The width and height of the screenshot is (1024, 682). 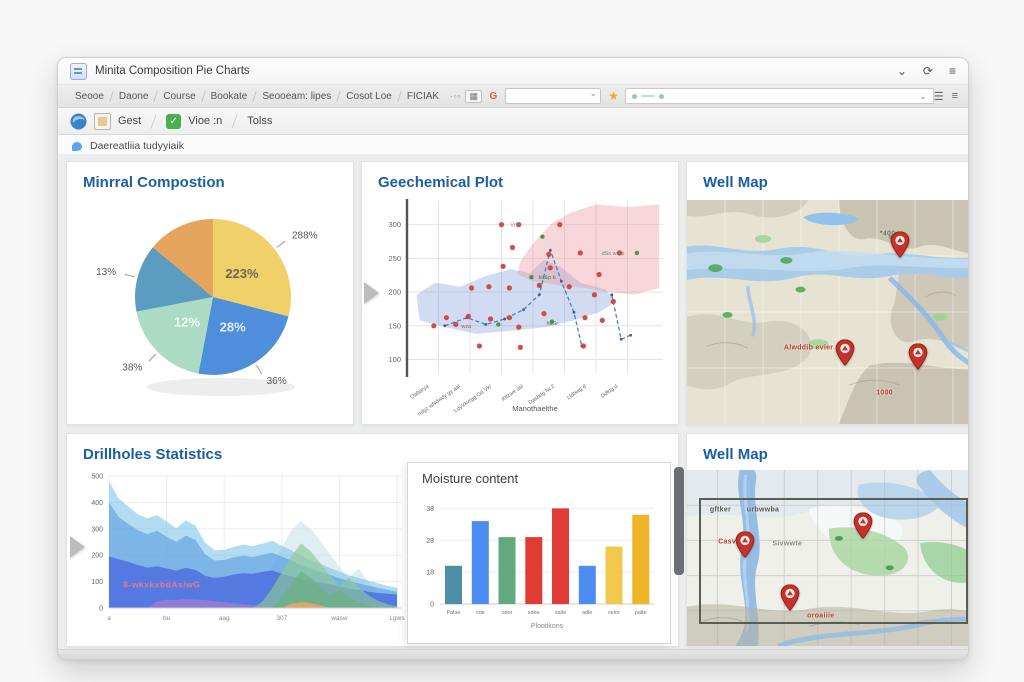 I want to click on title-bar: Minita Composition Pie Charts ⌄ ⟳ ≡, so click(x=513, y=71).